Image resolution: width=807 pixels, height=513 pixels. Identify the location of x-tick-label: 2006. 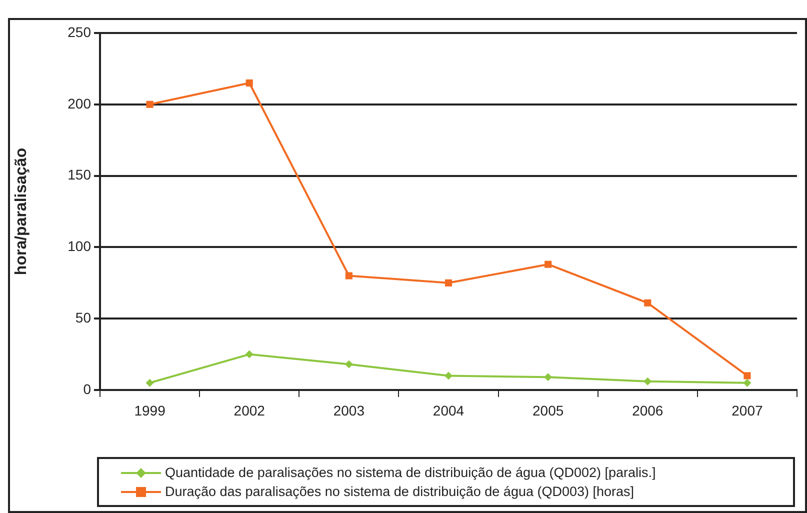
(648, 410).